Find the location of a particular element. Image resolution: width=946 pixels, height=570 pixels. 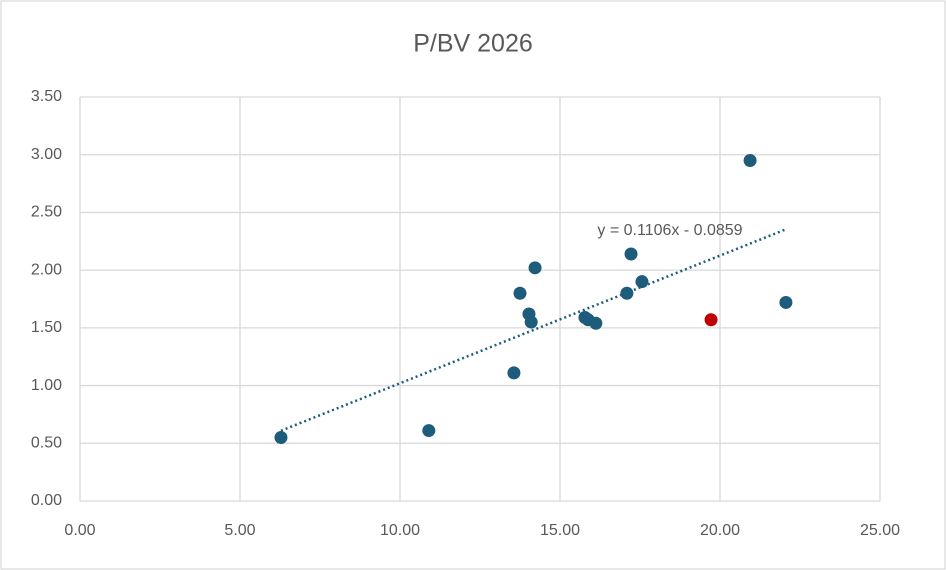

y-tick-label: 3.00 is located at coordinates (46, 154).